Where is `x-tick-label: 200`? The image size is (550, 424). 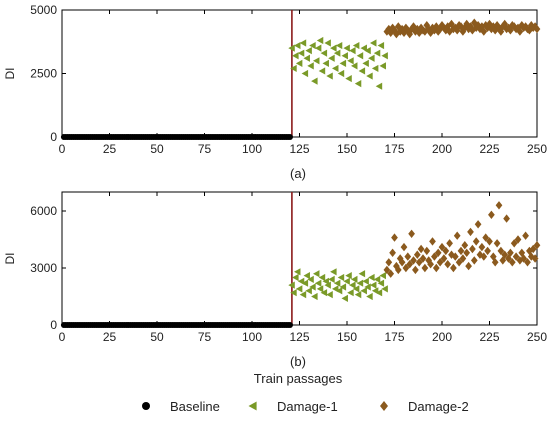 x-tick-label: 200 is located at coordinates (442, 149).